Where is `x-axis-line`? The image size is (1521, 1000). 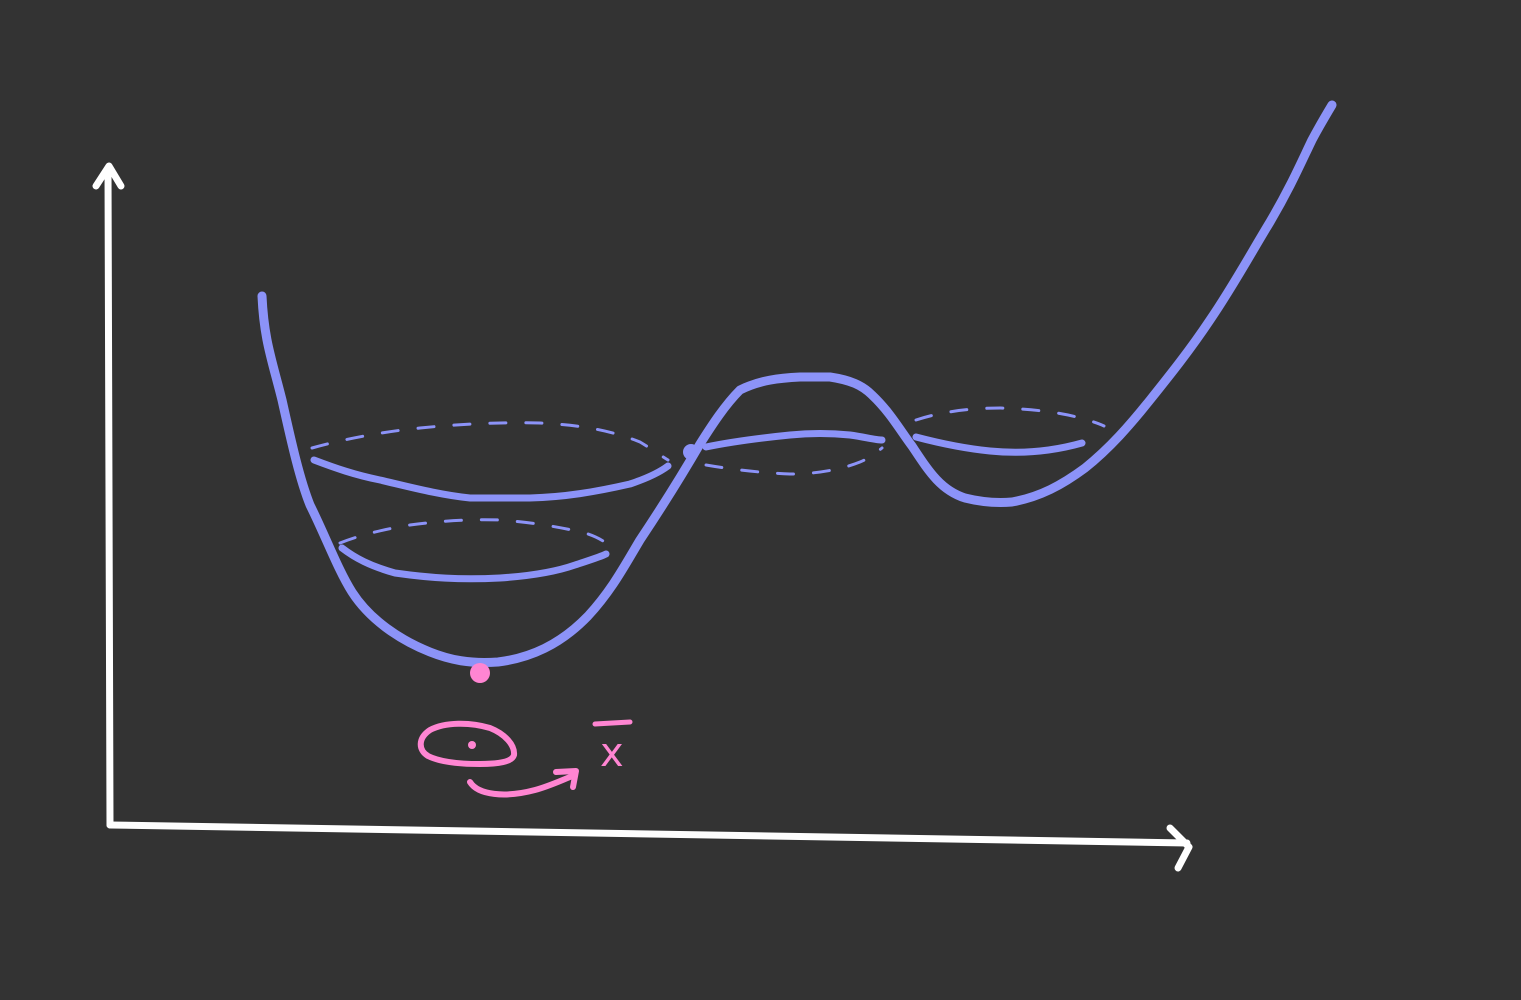 x-axis-line is located at coordinates (648, 834).